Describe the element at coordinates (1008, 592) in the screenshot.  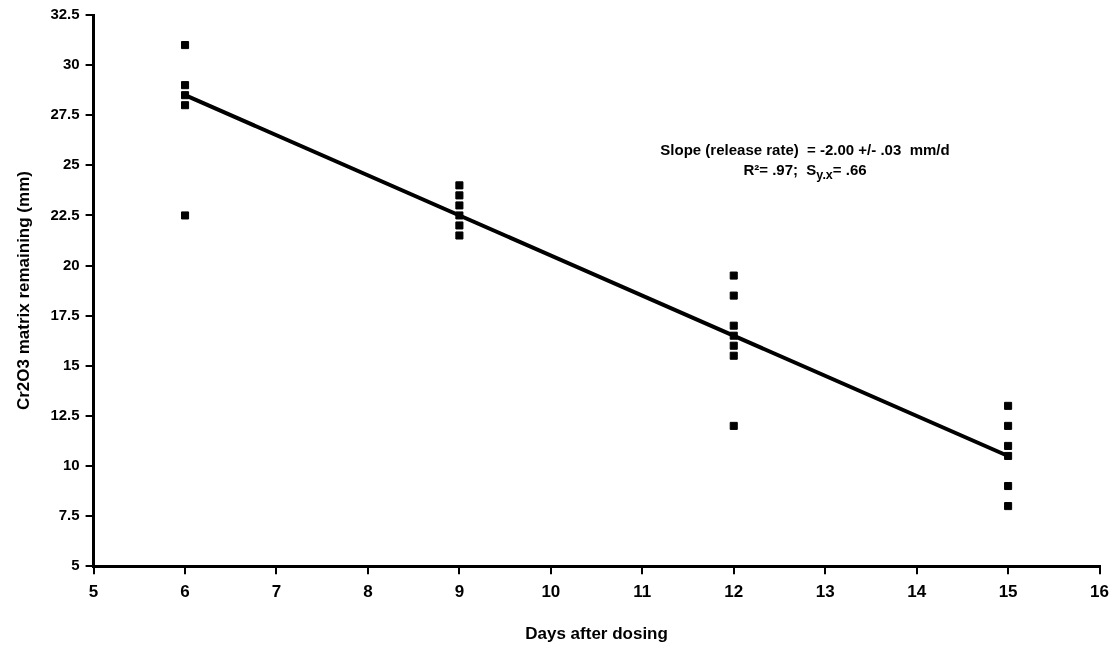
I see `x-tick-label: 15` at that location.